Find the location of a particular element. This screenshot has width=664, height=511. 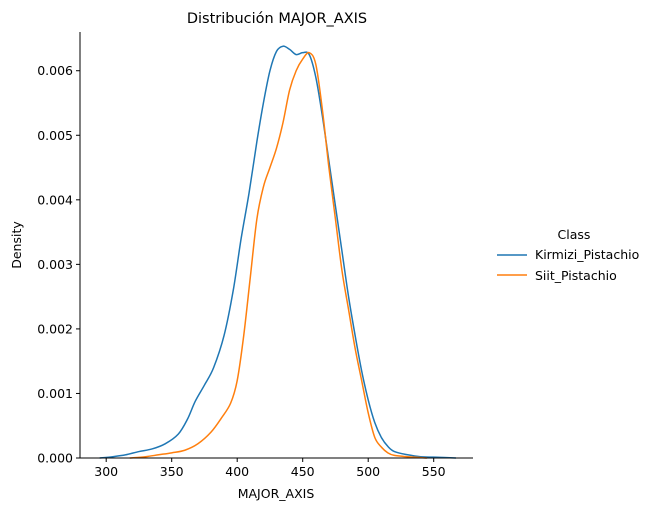

x-tick-label: 450 is located at coordinates (303, 471).